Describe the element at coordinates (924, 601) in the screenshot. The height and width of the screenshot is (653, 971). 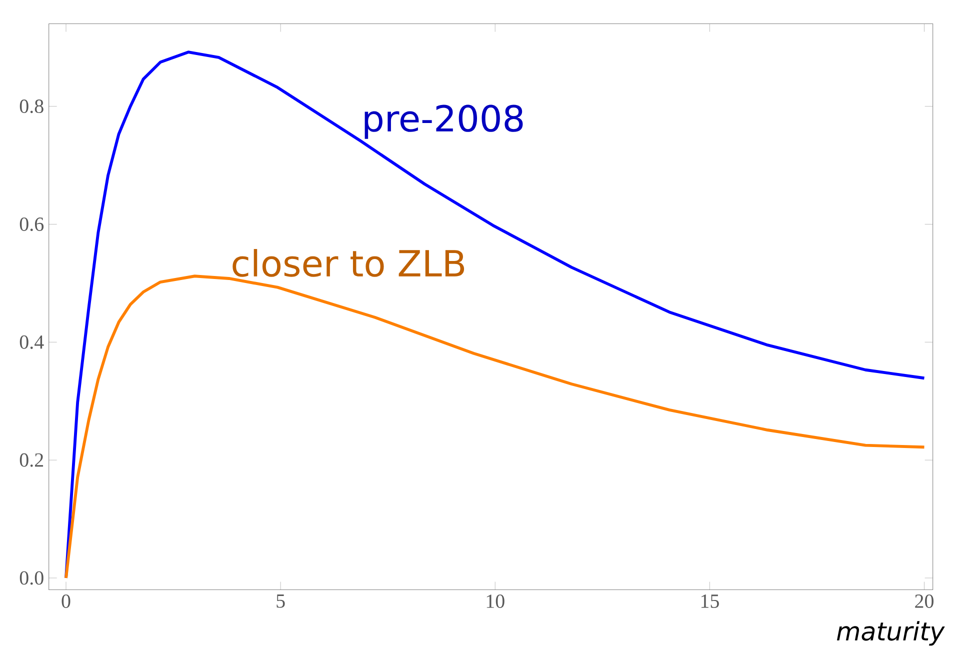
I see `x-tick-label: 20` at that location.